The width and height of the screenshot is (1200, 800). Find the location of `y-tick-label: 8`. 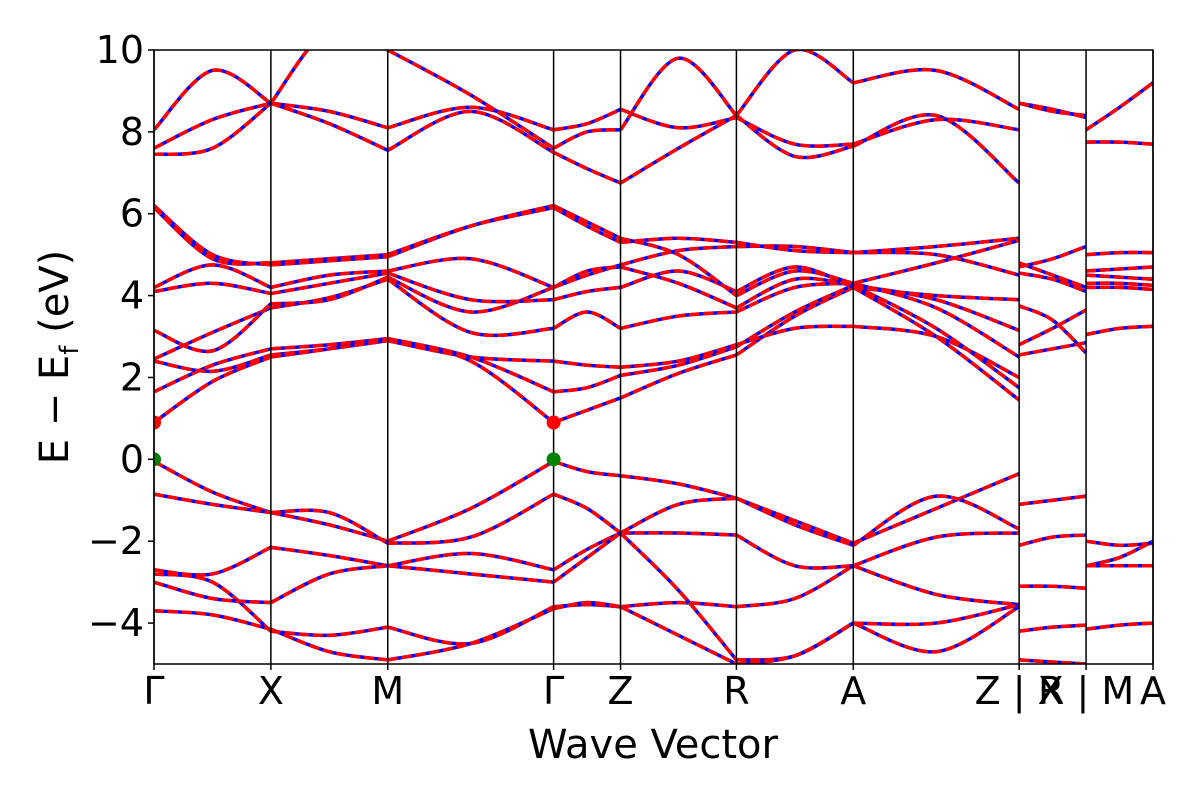

y-tick-label: 8 is located at coordinates (132, 132).